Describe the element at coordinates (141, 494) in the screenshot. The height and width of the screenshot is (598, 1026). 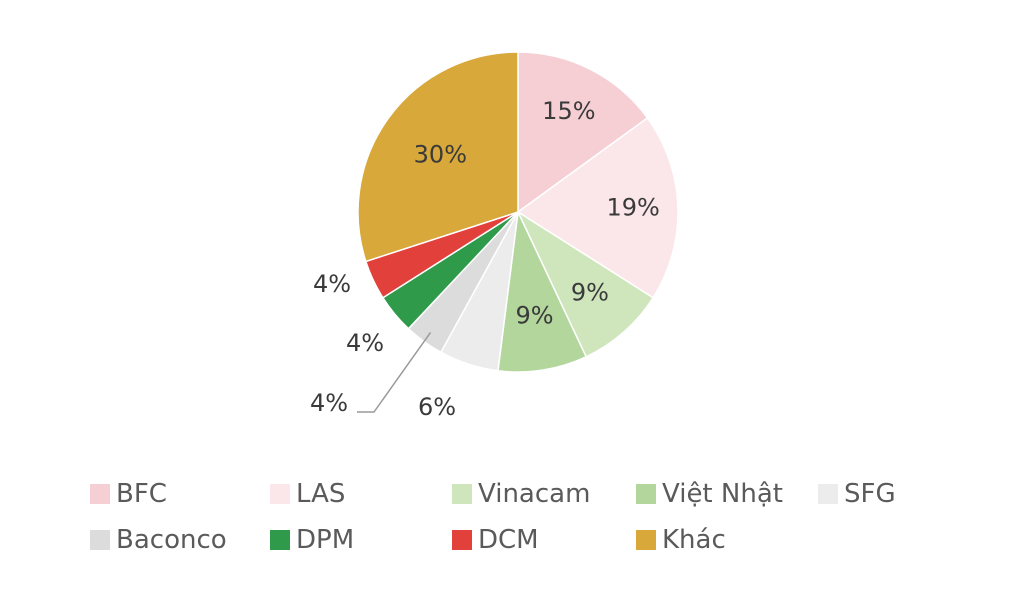
I see `legend-label: BFC` at that location.